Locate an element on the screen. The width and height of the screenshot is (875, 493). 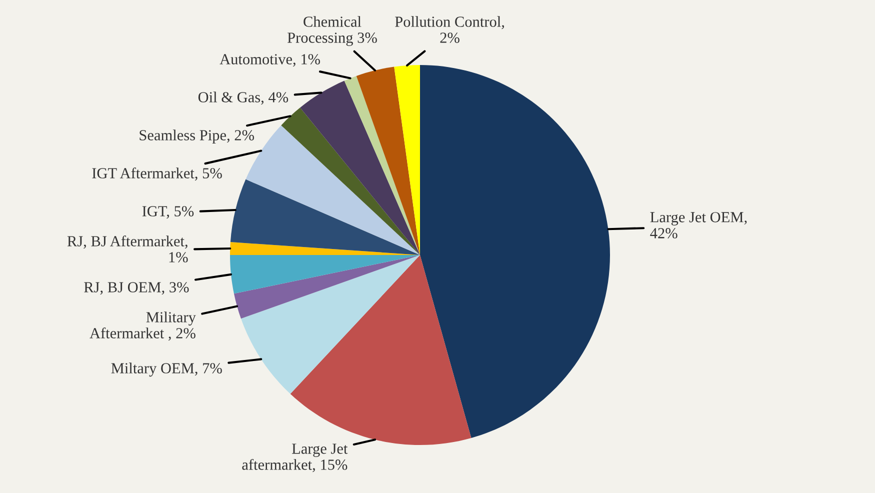
slice-label: Oil & Gas, 4% is located at coordinates (243, 98).